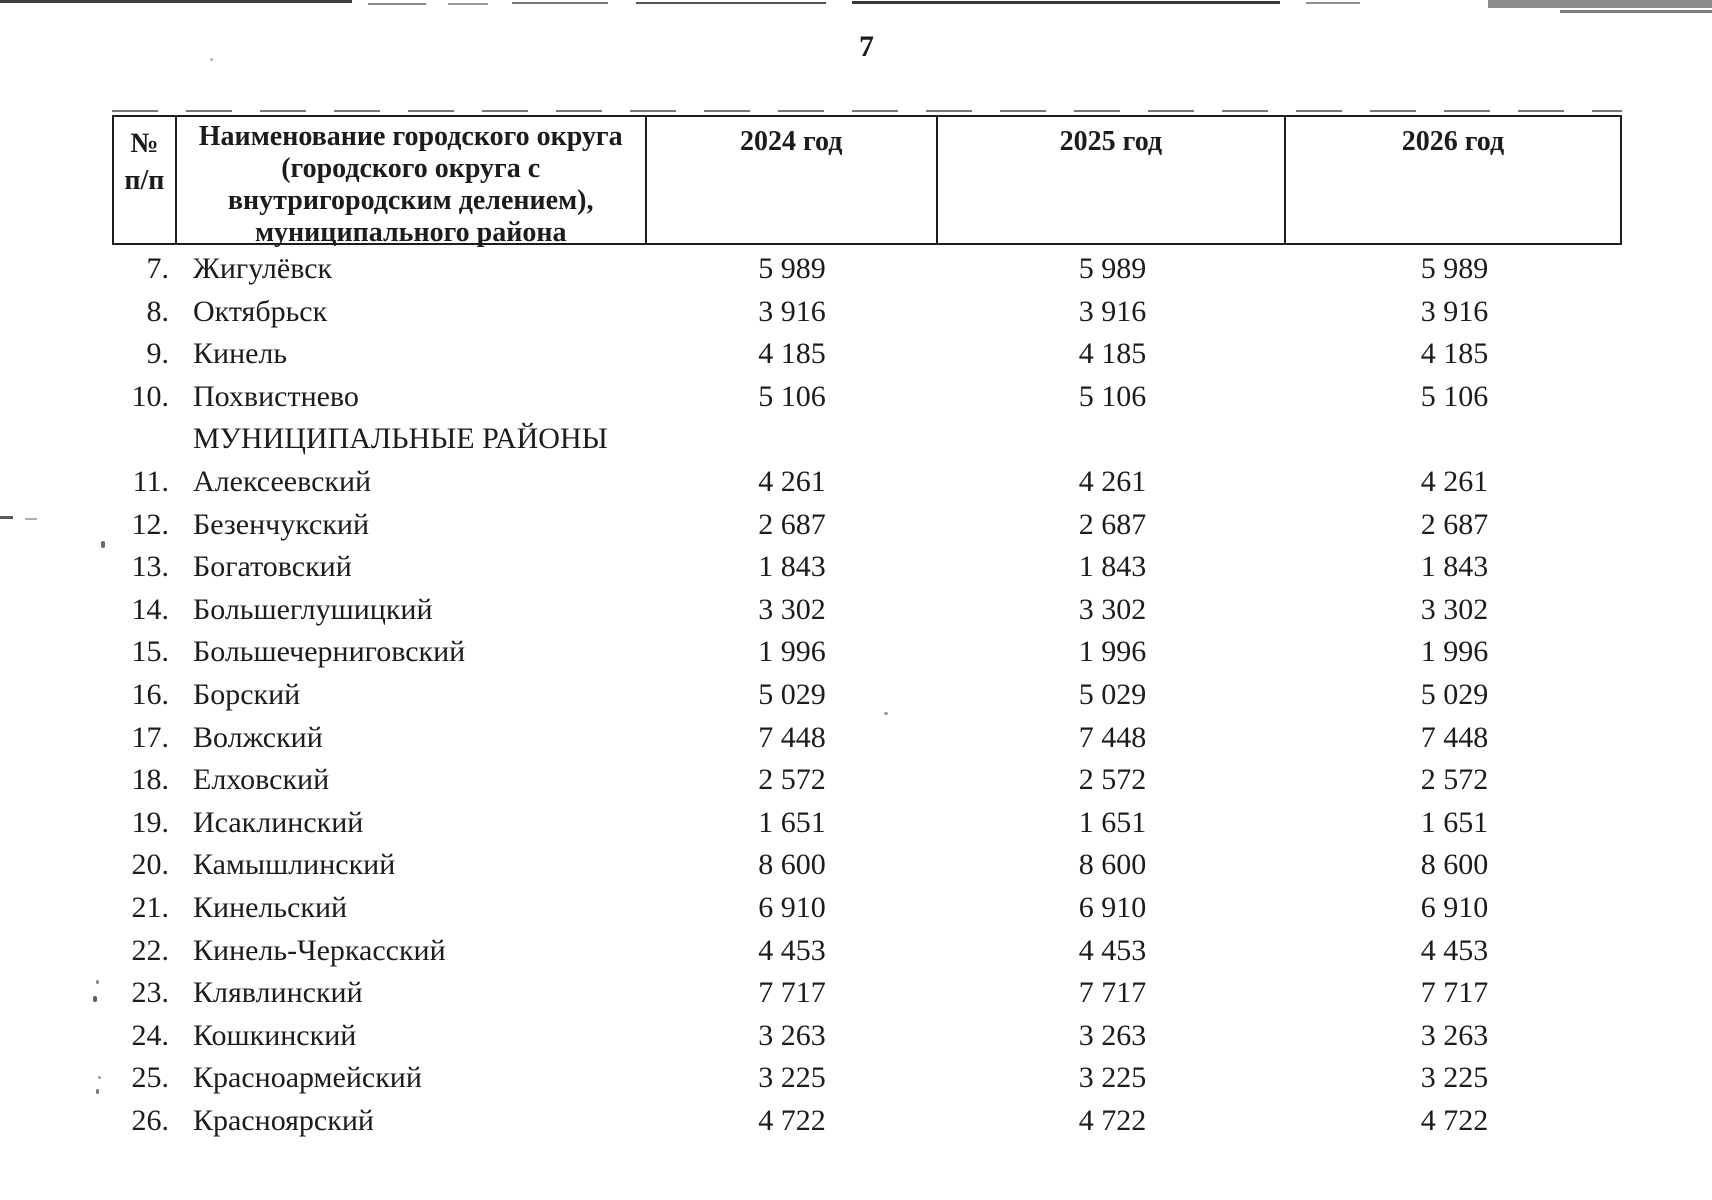 This screenshot has width=1712, height=1200. What do you see at coordinates (1454, 1035) in the screenshot?
I see `row-value-2026: 3 263` at bounding box center [1454, 1035].